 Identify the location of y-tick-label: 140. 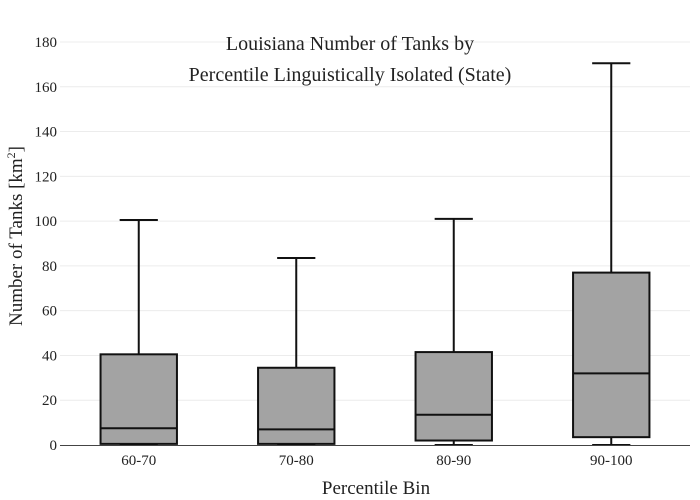
(46, 133).